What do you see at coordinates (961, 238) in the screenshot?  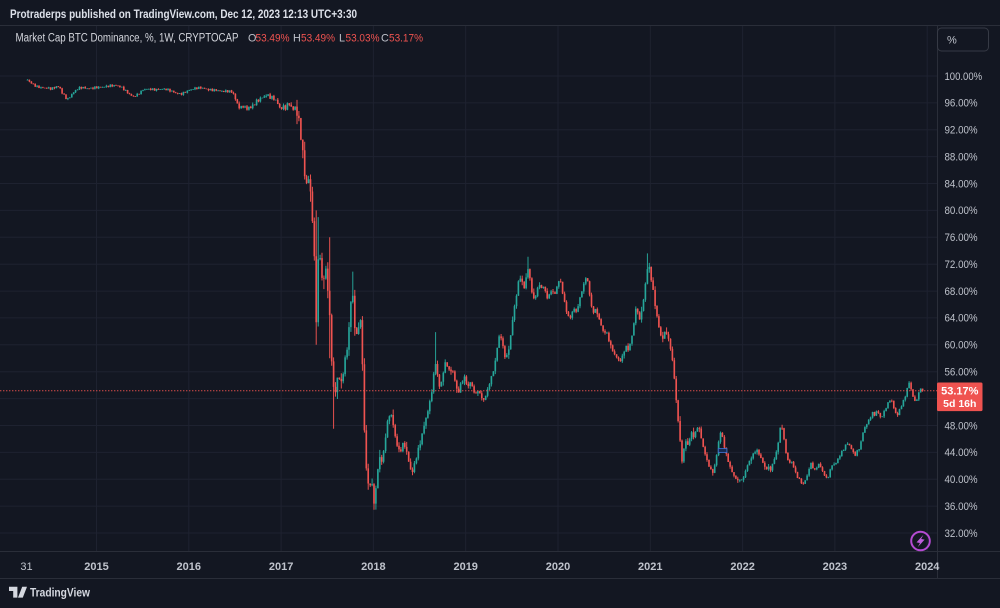 I see `svg-text: 76.00%` at bounding box center [961, 238].